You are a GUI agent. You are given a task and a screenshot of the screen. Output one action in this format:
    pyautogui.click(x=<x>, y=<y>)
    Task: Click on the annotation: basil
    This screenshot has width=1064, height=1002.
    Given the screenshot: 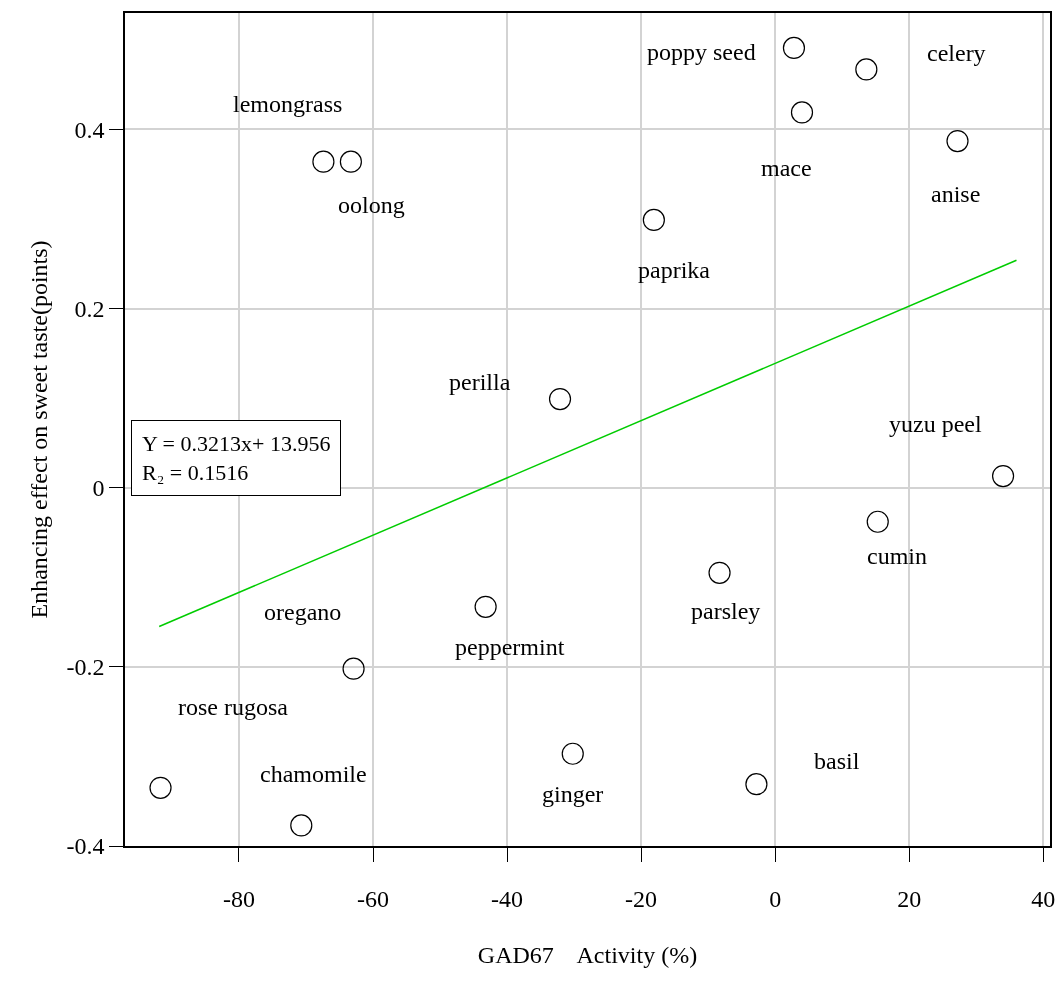 What is the action you would take?
    pyautogui.click(x=837, y=761)
    